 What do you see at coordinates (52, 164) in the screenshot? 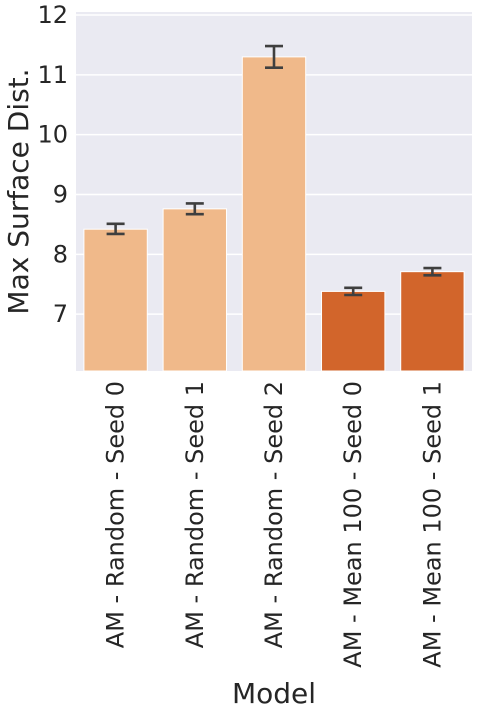
I see `y-tick-labels: 7 8 9 10 11 12` at bounding box center [52, 164].